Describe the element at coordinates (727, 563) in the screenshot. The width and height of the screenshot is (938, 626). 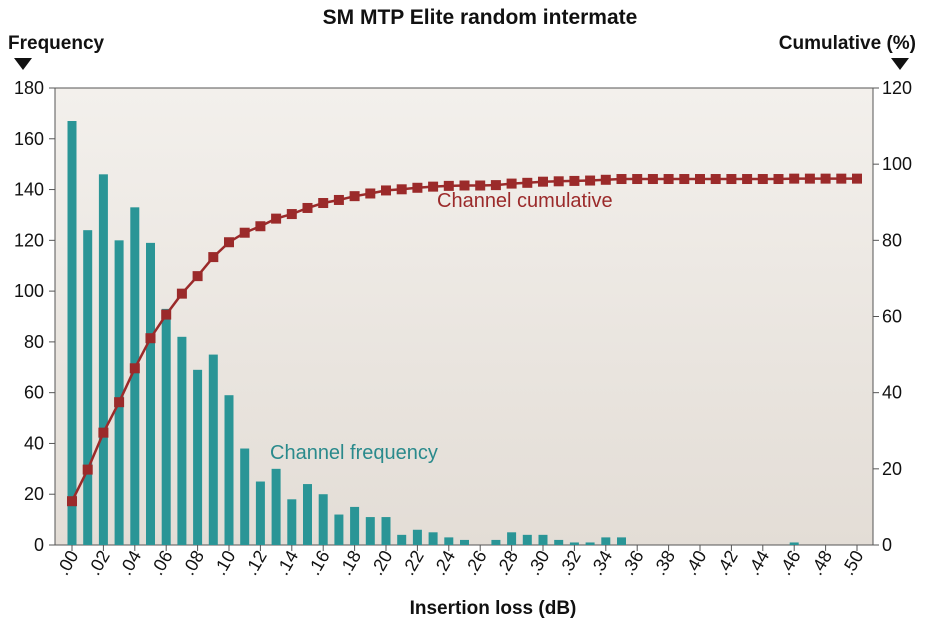
I see `x-tick-label: .42` at that location.